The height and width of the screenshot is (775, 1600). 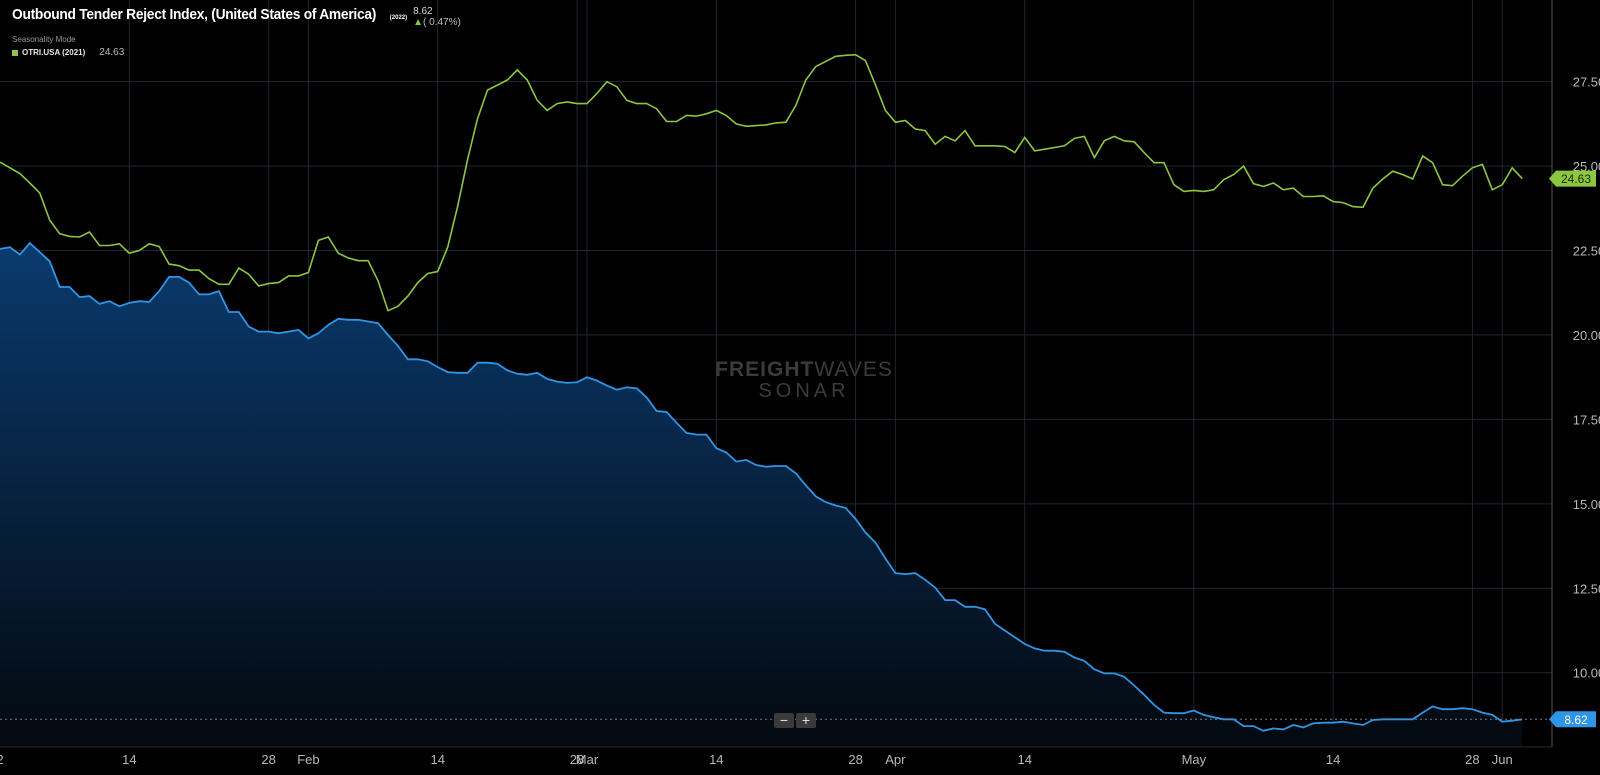 I want to click on last-value-tags: 8.62 24.63, so click(x=1572, y=449).